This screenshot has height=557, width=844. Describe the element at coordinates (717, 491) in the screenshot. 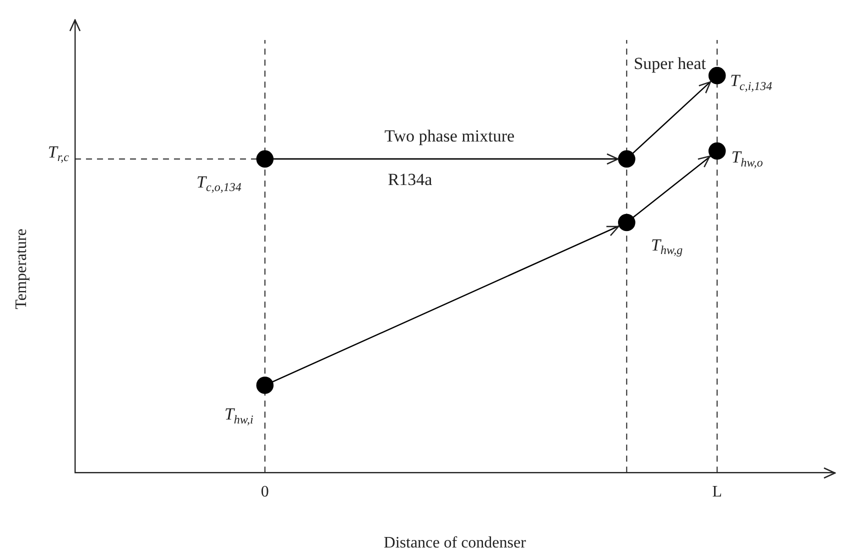

I see `x-tick-label: L` at that location.